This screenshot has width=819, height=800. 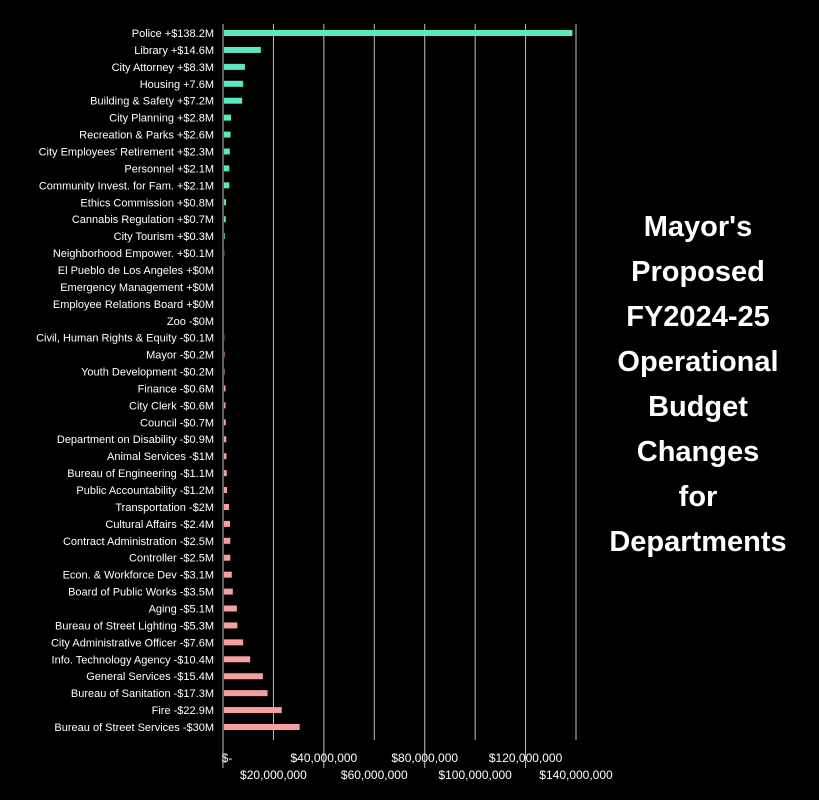 What do you see at coordinates (133, 254) in the screenshot?
I see `category-label: Neighborhood Empower. +$0.1M` at bounding box center [133, 254].